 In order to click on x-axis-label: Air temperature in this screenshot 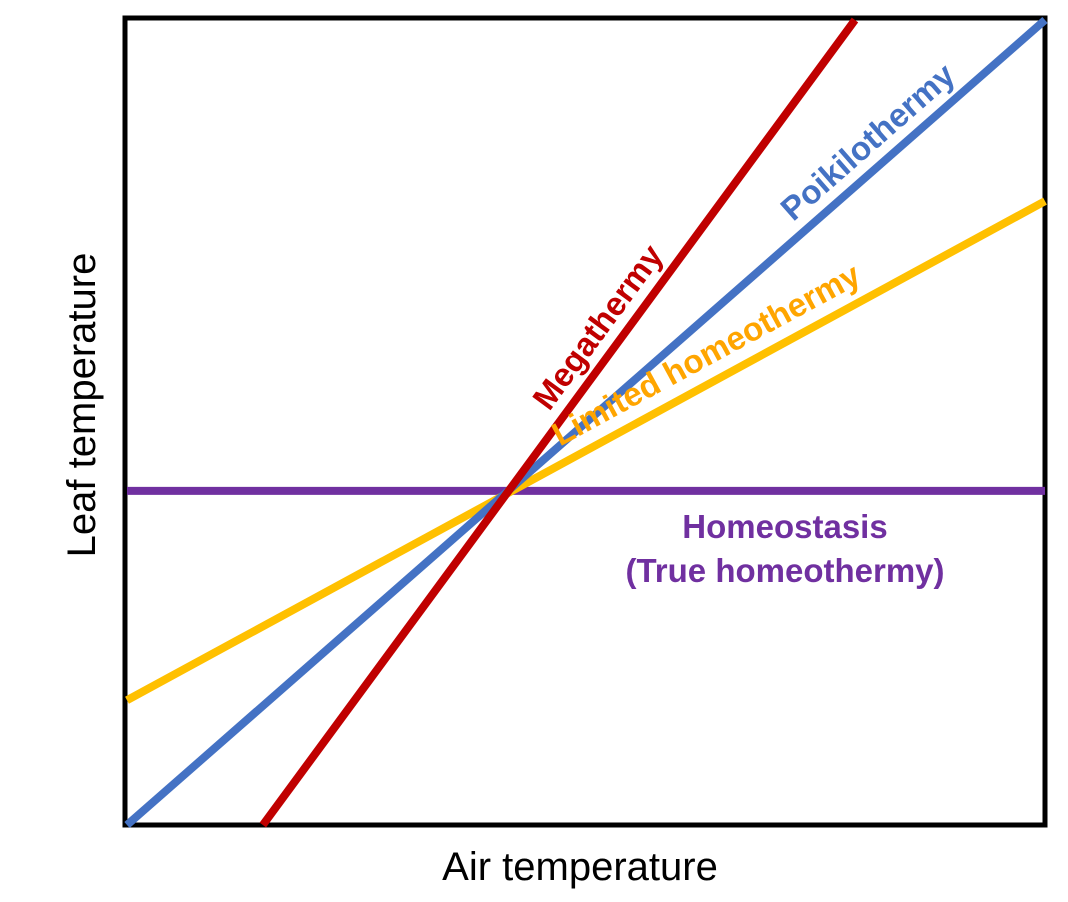, I will do `click(580, 867)`.